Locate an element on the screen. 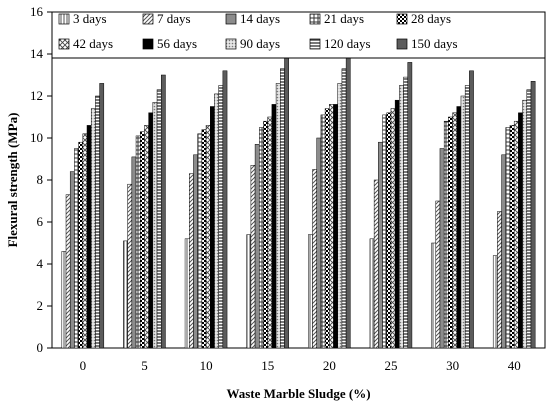 The width and height of the screenshot is (550, 405). x-tick-label: 5 is located at coordinates (144, 365).